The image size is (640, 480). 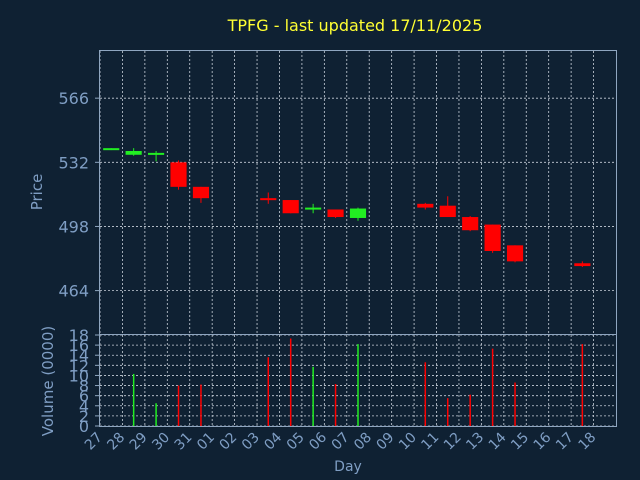 I want to click on volume-bars, so click(x=358, y=382).